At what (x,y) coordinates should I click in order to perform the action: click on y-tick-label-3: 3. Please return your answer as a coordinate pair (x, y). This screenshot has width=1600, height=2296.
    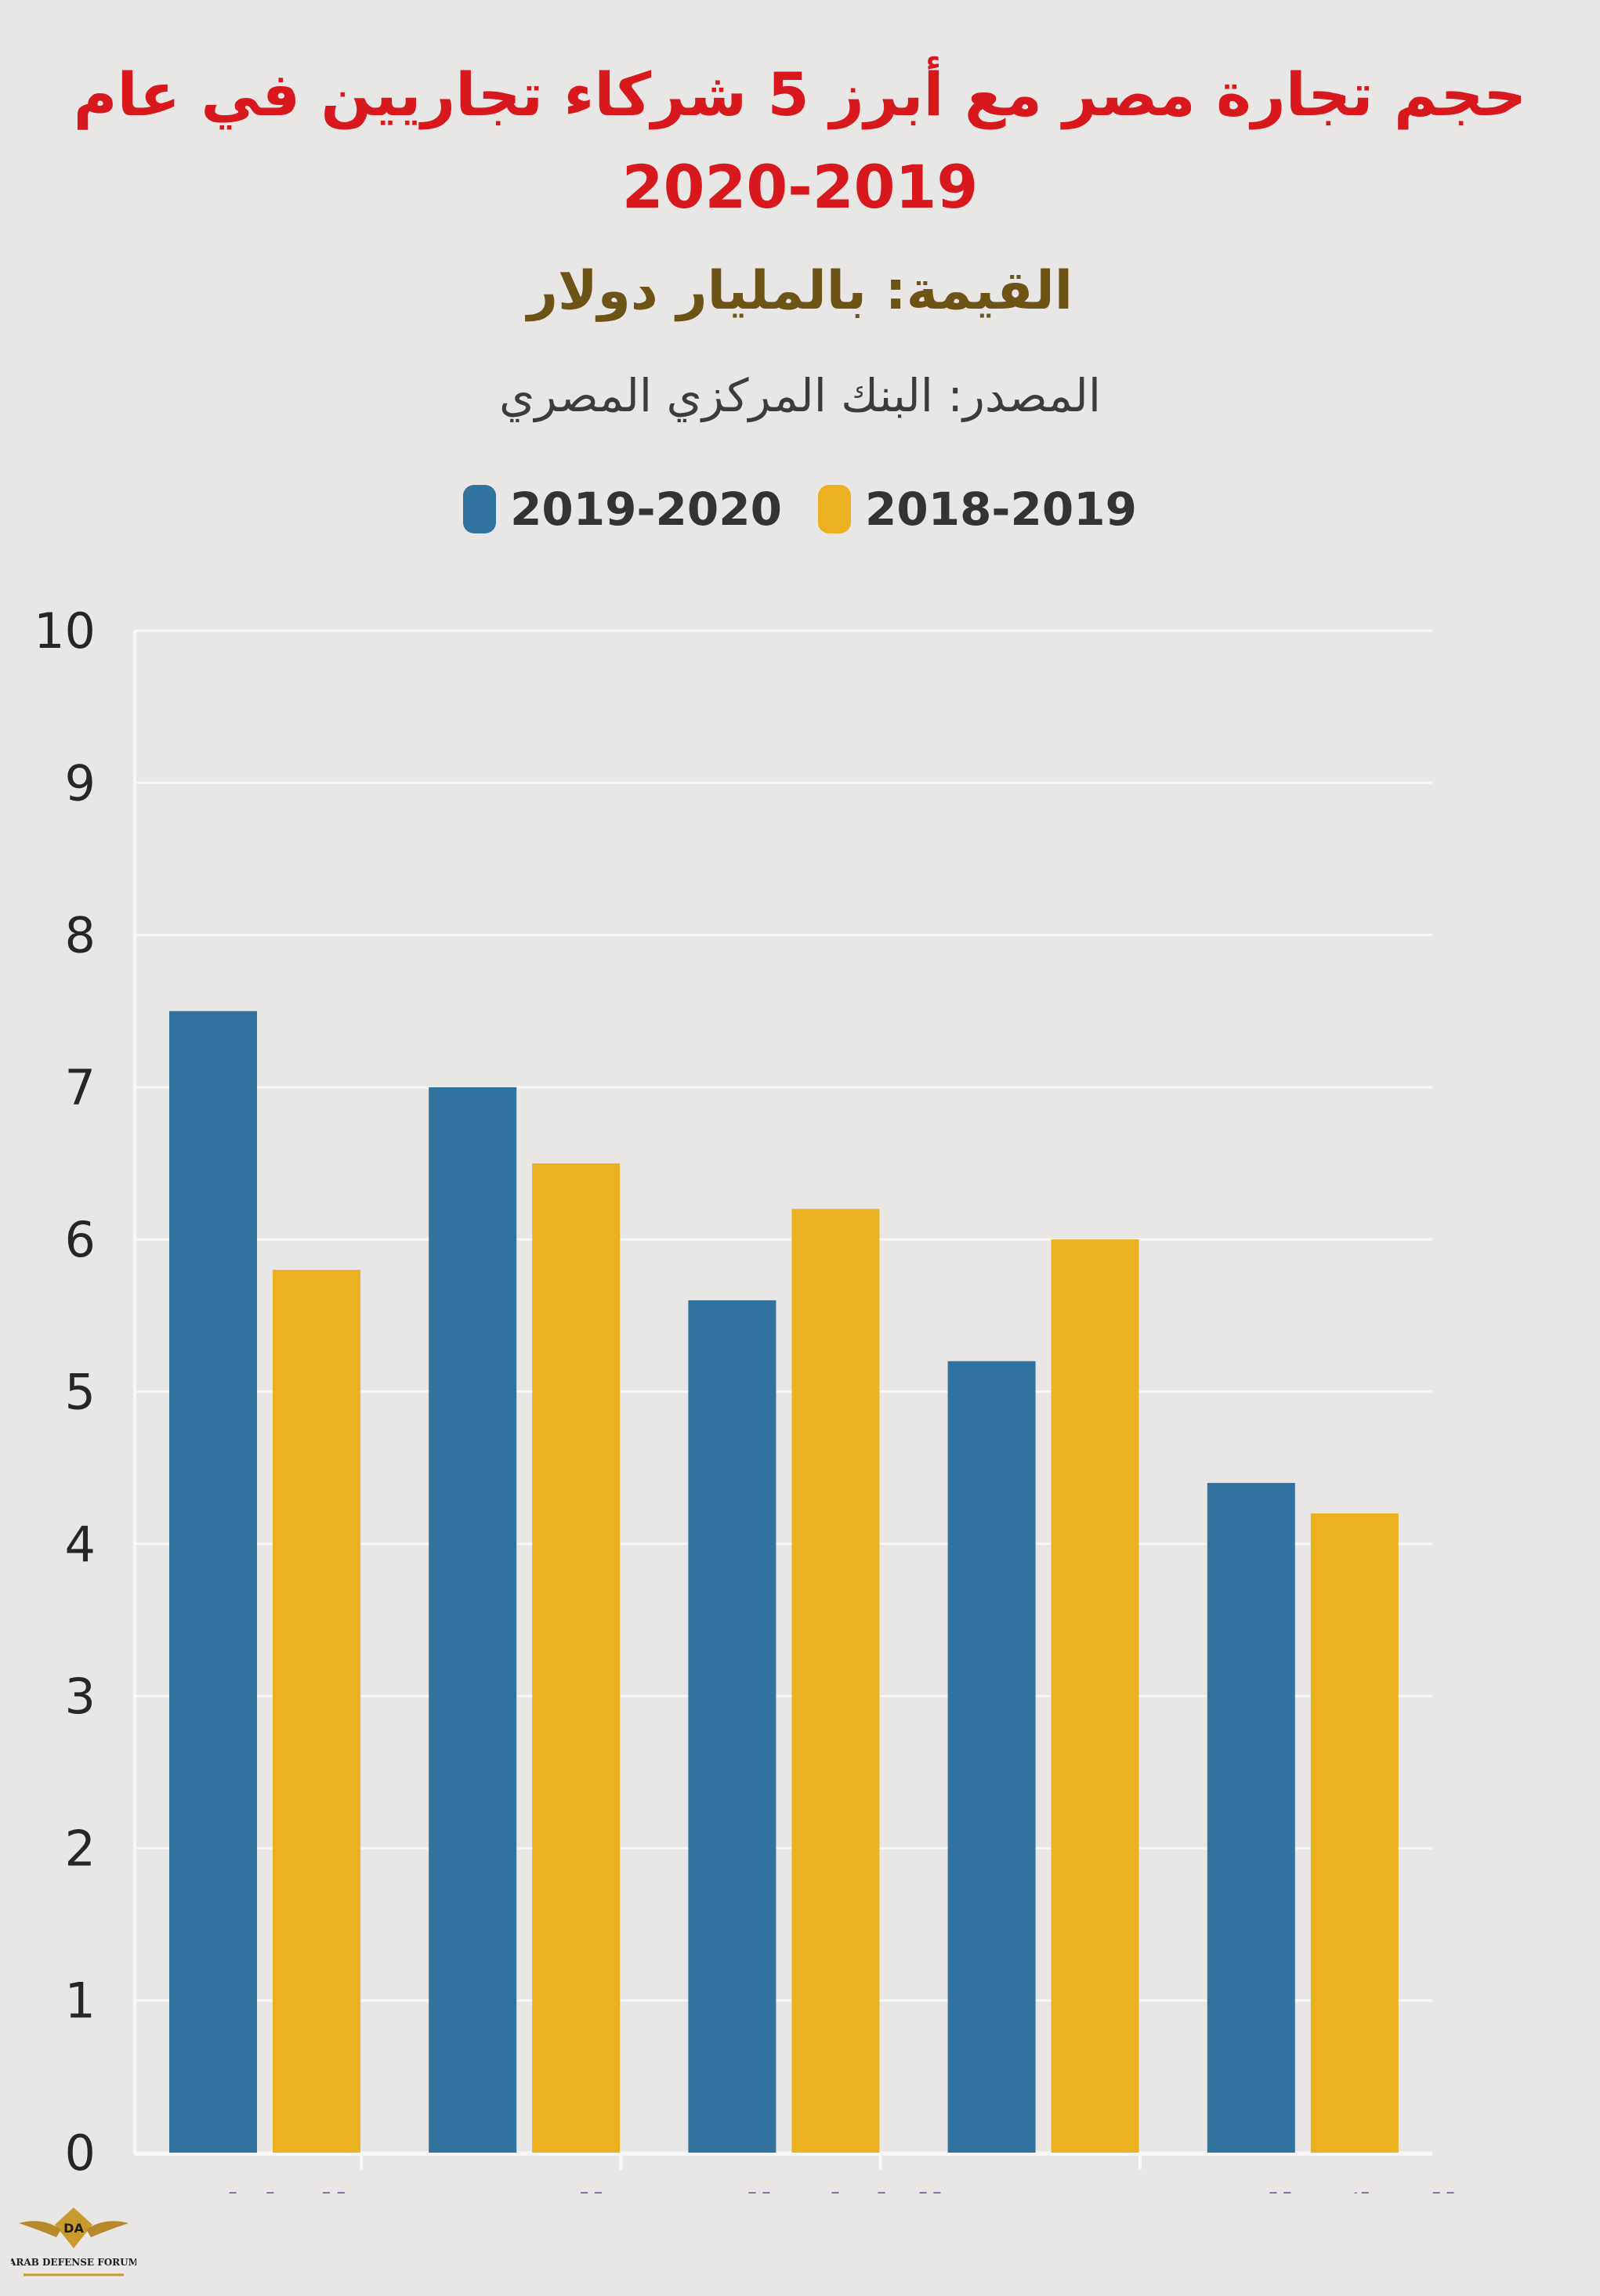
    Looking at the image, I should click on (80, 1696).